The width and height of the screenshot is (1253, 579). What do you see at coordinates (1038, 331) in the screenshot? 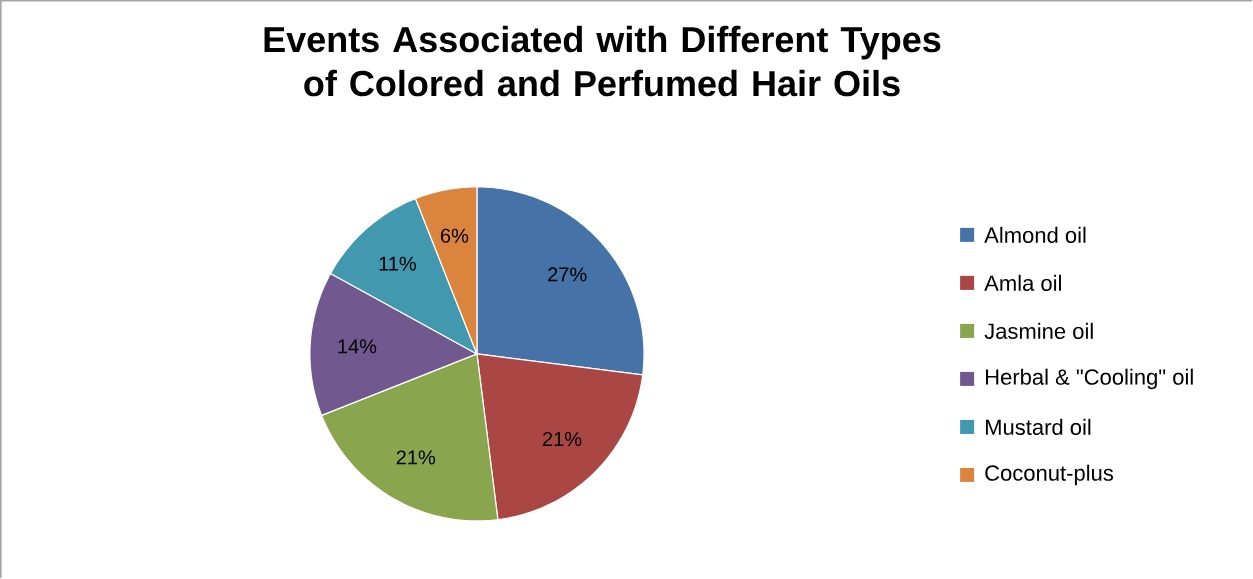
I see `legend-label: Jasmine oil` at bounding box center [1038, 331].